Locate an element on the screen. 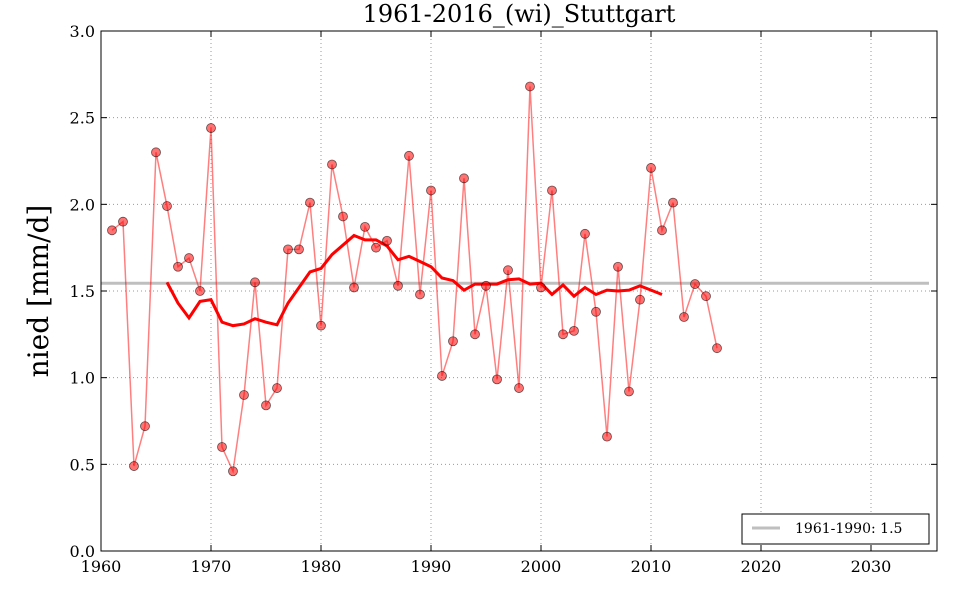 This screenshot has height=604, width=960. x-tick-label: 2010 is located at coordinates (651, 566).